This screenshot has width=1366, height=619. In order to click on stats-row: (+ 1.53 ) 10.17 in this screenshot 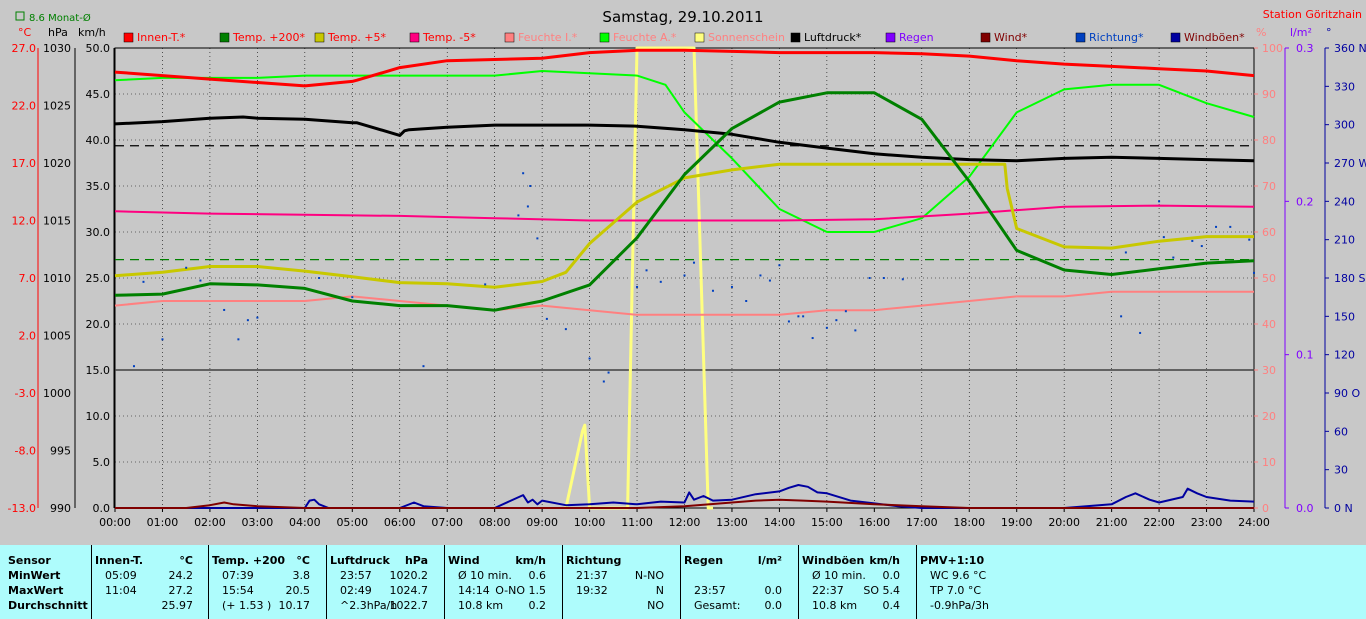, I will do `click(266, 605)`.